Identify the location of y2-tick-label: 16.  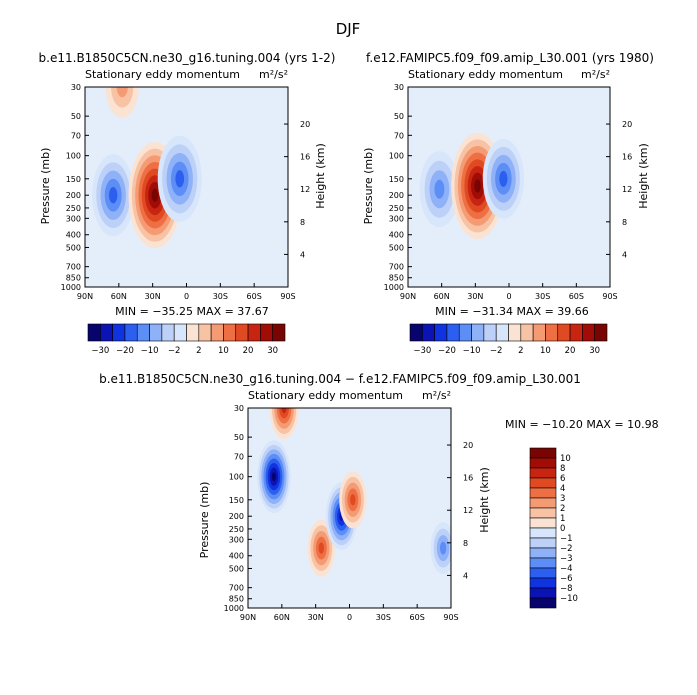
(468, 478).